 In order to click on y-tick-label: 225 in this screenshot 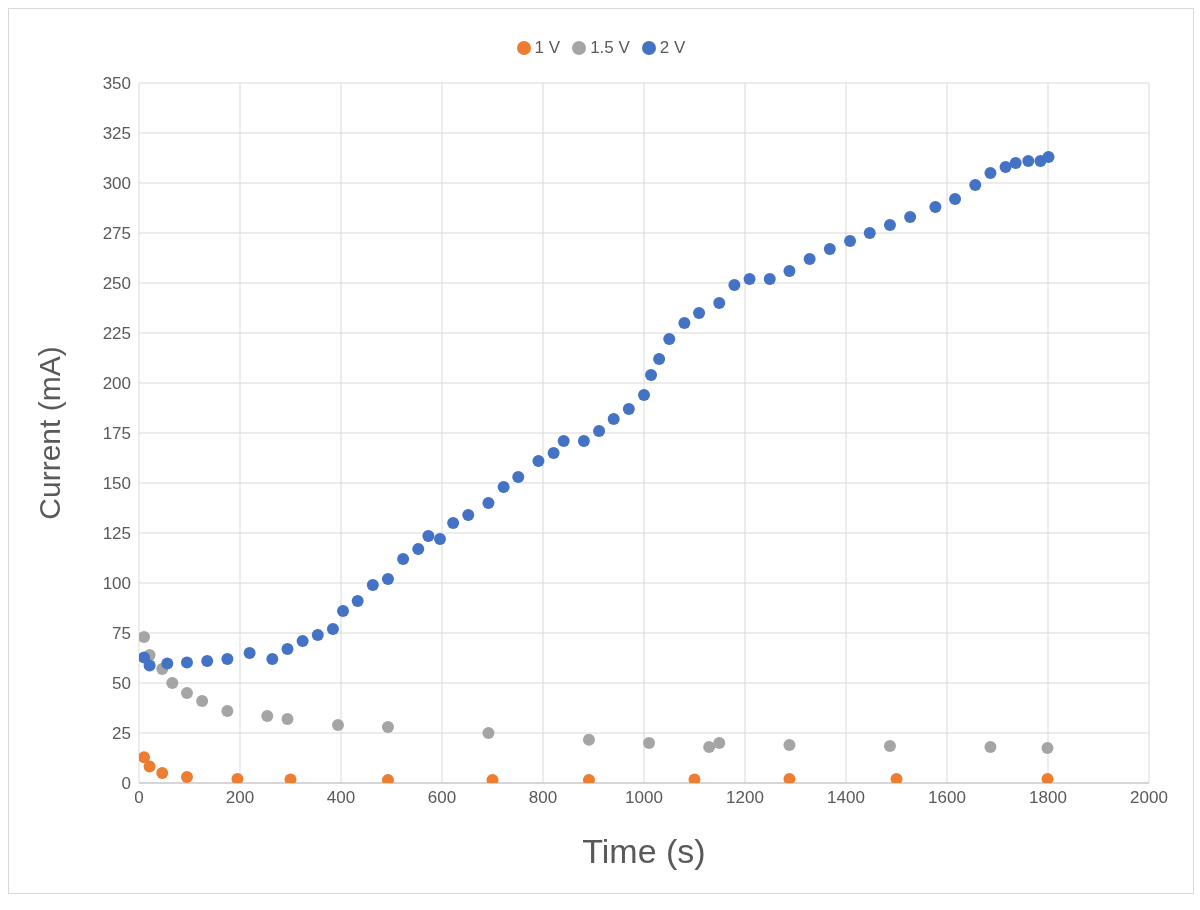, I will do `click(116, 334)`.